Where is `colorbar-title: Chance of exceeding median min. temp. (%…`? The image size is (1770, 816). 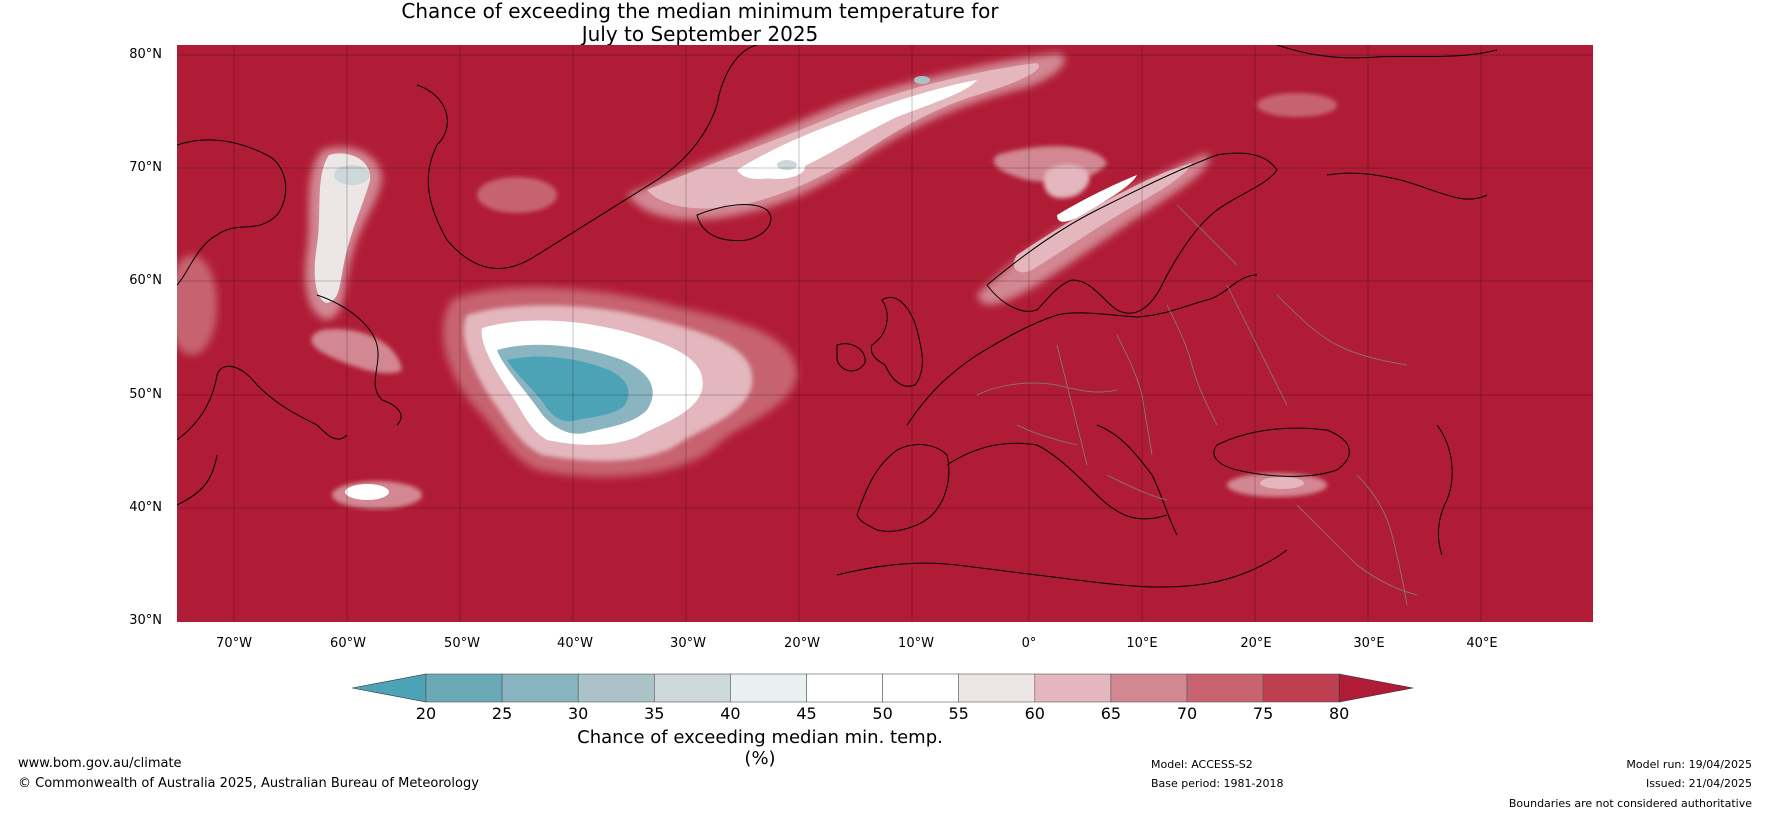 colorbar-title: Chance of exceeding median min. temp. (%… is located at coordinates (760, 748).